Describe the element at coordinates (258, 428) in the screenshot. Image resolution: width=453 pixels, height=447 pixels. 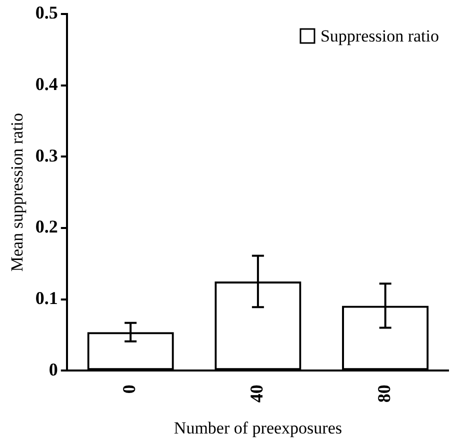
I see `x-axis-title: Number of preexposures` at that location.